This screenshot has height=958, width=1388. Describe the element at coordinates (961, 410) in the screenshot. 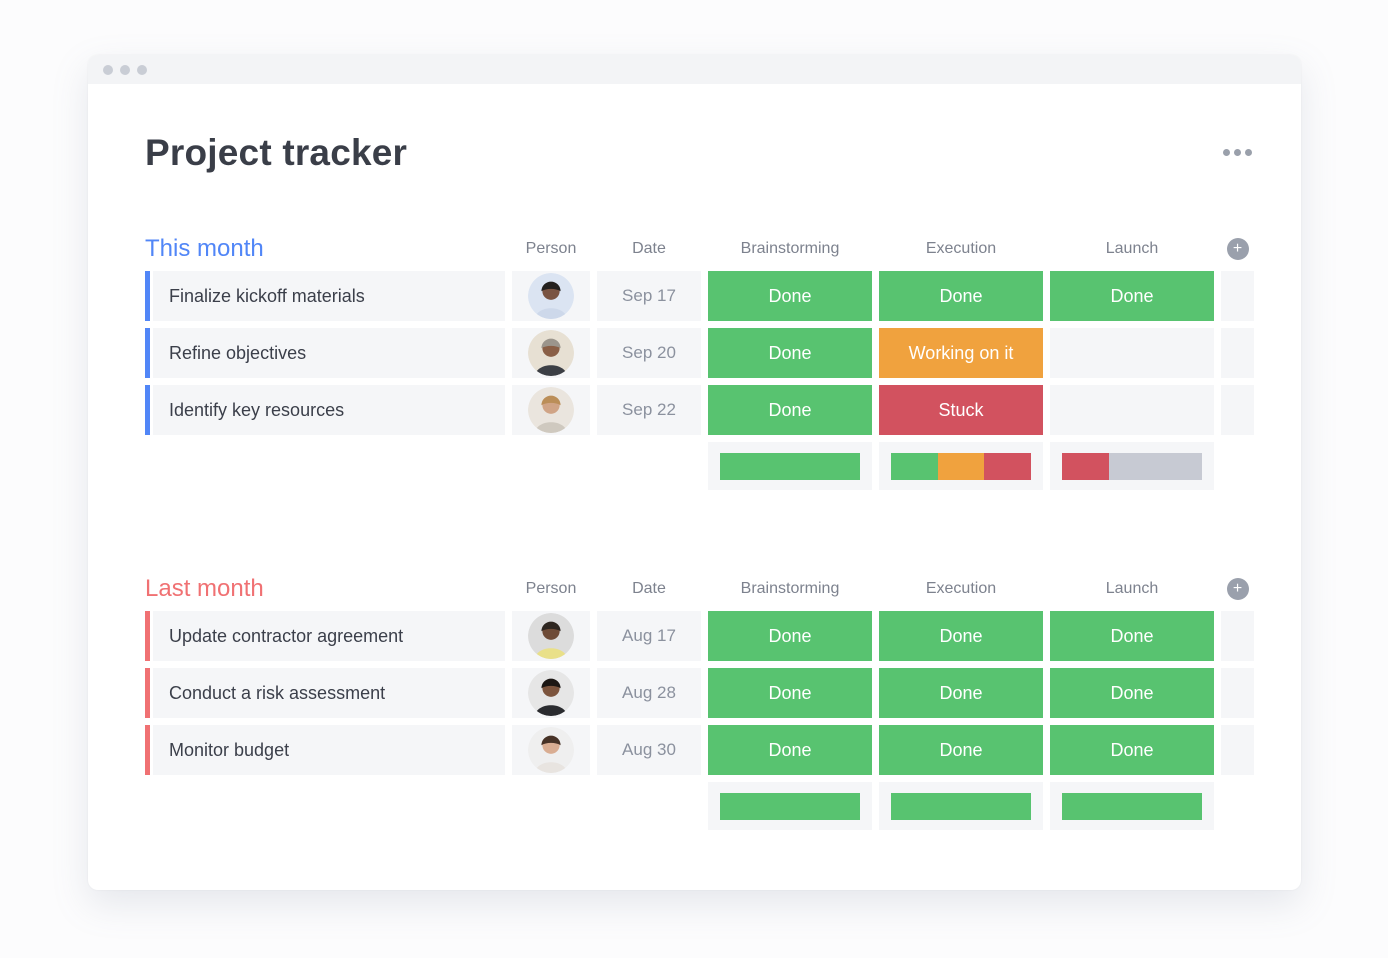

I see `status-cell-execution: Stuck` at that location.